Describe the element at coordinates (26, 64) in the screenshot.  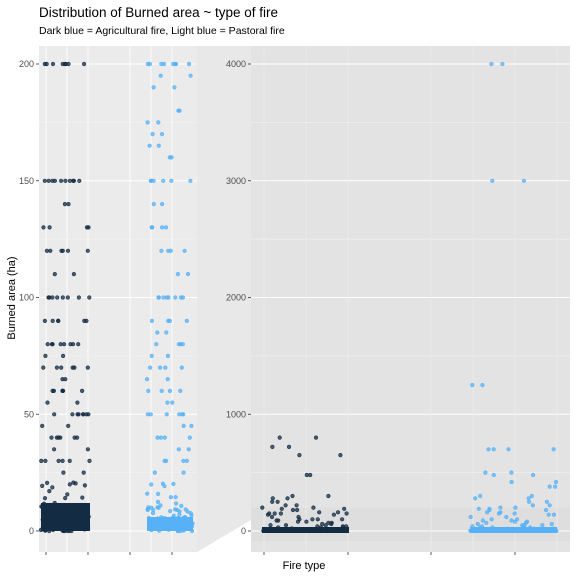
I see `zoom-y-tick-label: 200` at that location.